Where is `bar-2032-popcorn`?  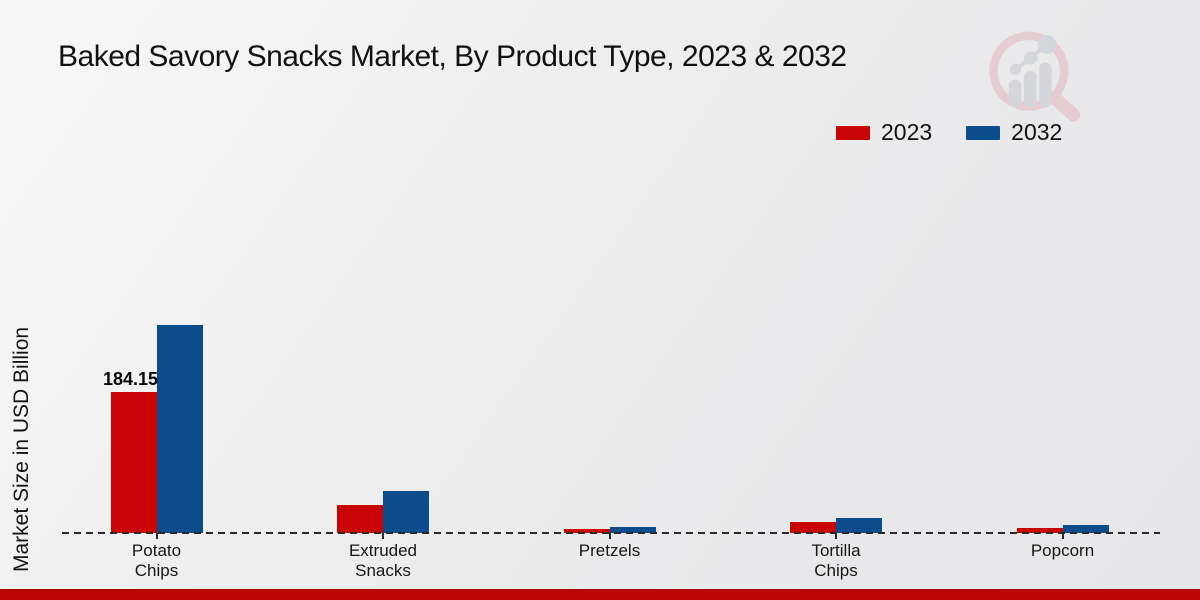
bar-2032-popcorn is located at coordinates (1085, 529).